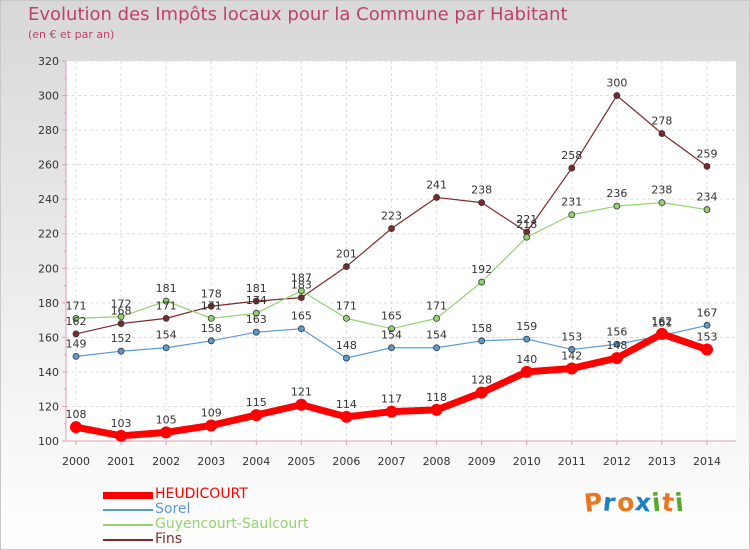 The image size is (750, 550). Describe the element at coordinates (571, 202) in the screenshot. I see `data-label-guyencourt-saulcourt: 231` at that location.